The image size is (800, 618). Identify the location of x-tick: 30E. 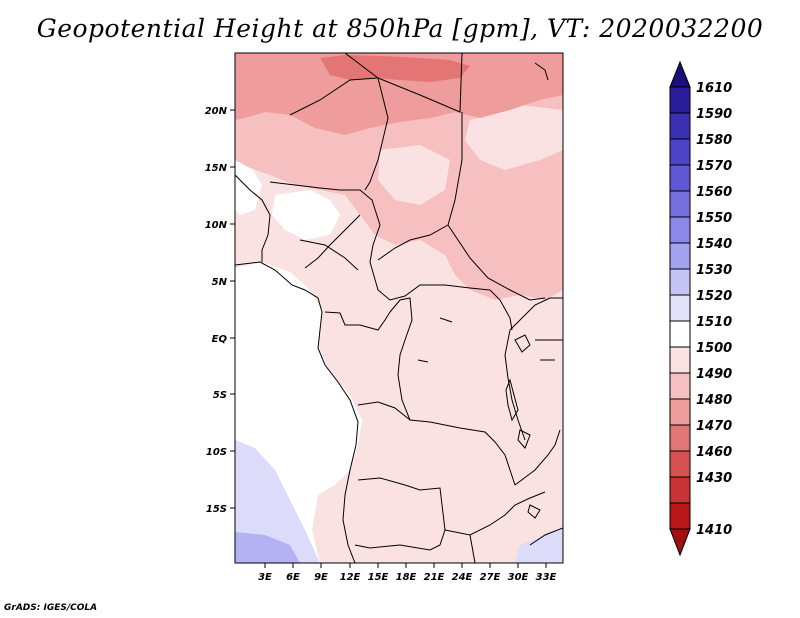
(518, 573).